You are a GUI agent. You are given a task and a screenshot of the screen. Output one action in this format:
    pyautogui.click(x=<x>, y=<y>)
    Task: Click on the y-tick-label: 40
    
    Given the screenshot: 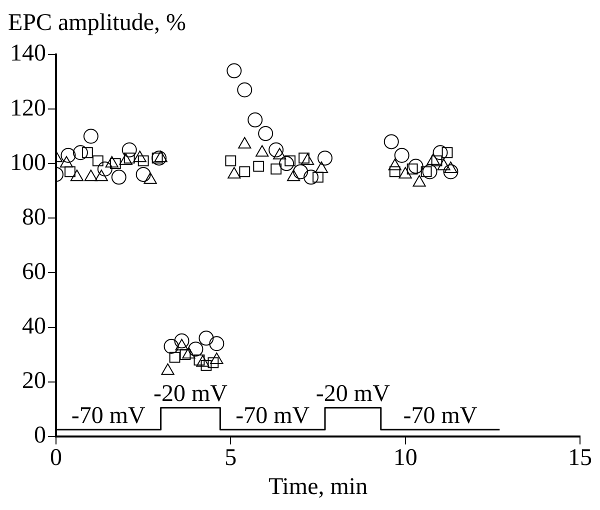 What is the action you would take?
    pyautogui.click(x=34, y=327)
    